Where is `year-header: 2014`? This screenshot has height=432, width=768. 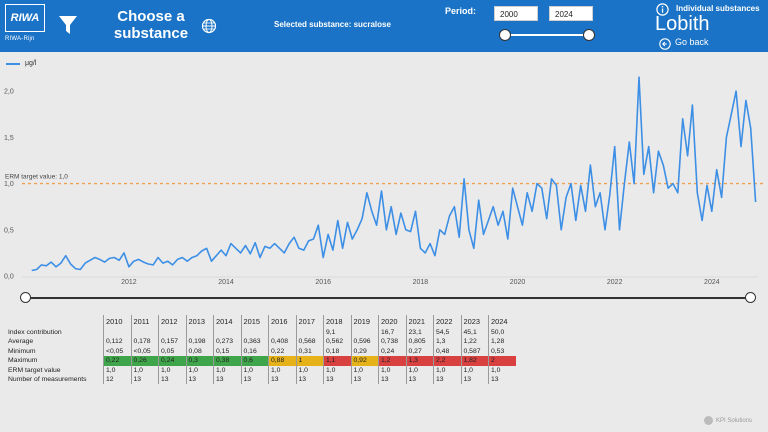 year-header: 2014 is located at coordinates (227, 321).